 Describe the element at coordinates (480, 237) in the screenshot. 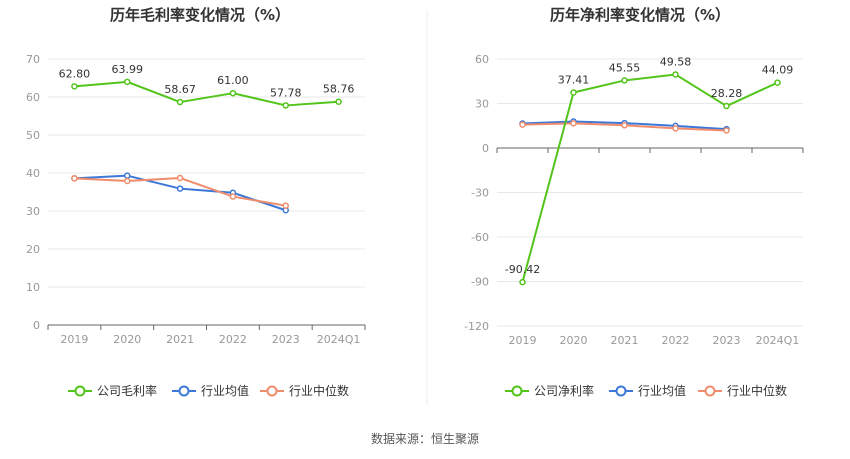

I see `y-tick-label: -60` at that location.